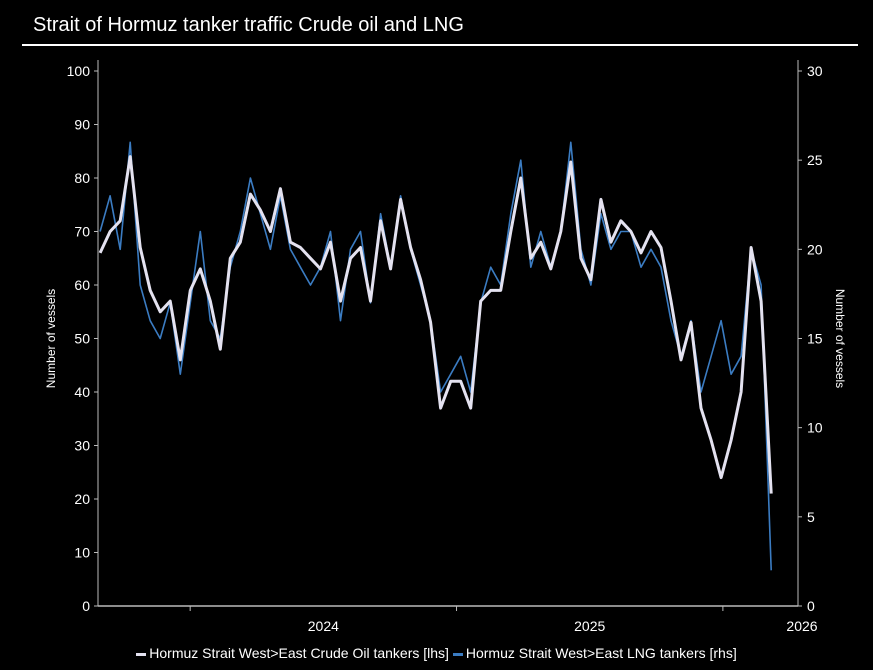 The height and width of the screenshot is (670, 873). What do you see at coordinates (801, 626) in the screenshot?
I see `x-tick-label: 2026` at bounding box center [801, 626].